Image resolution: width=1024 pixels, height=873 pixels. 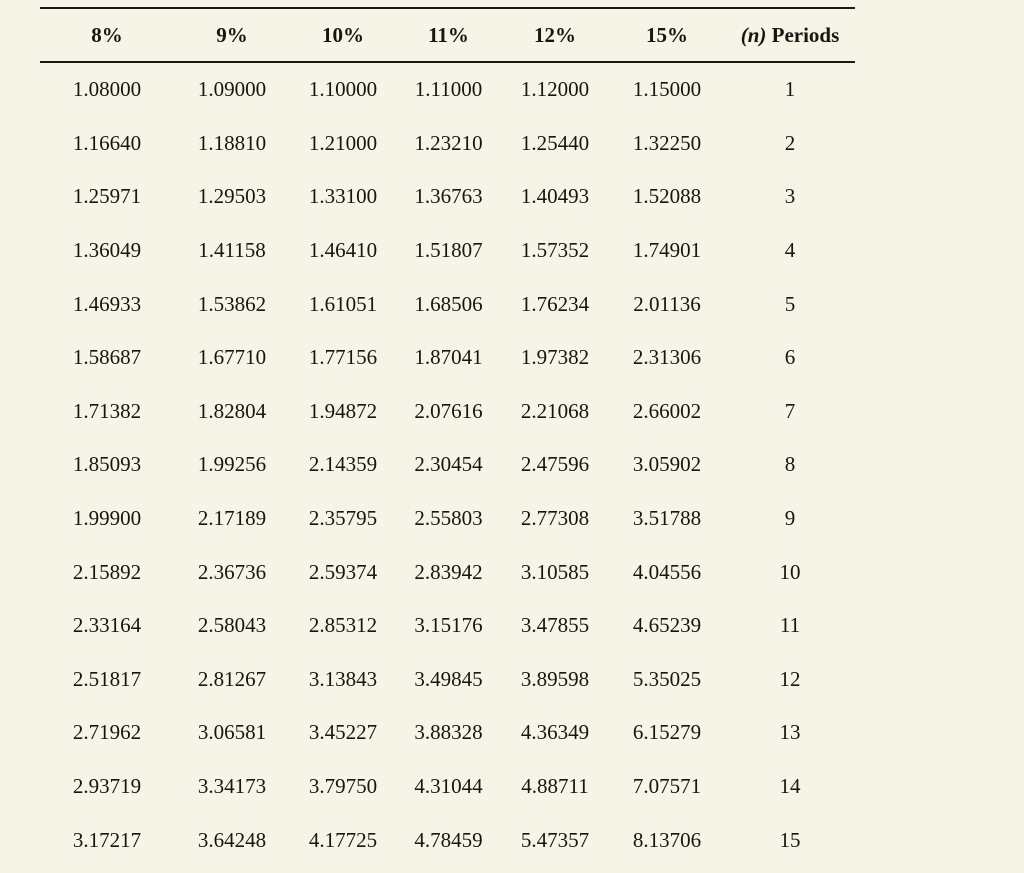 What do you see at coordinates (667, 786) in the screenshot?
I see `factor-cell: 7.07571` at bounding box center [667, 786].